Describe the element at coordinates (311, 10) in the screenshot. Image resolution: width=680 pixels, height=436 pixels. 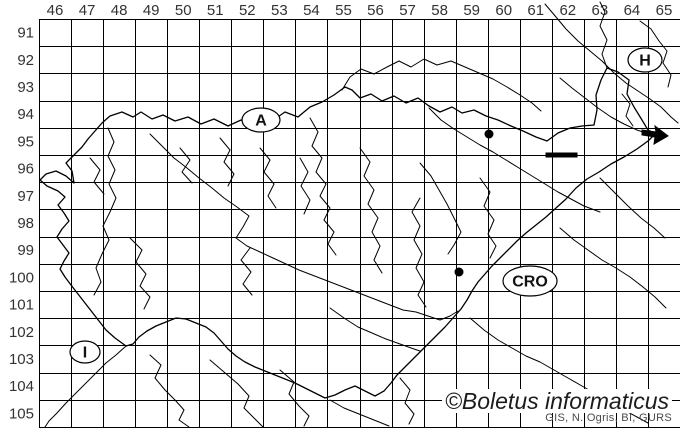
I see `grid-column-label: 54` at that location.